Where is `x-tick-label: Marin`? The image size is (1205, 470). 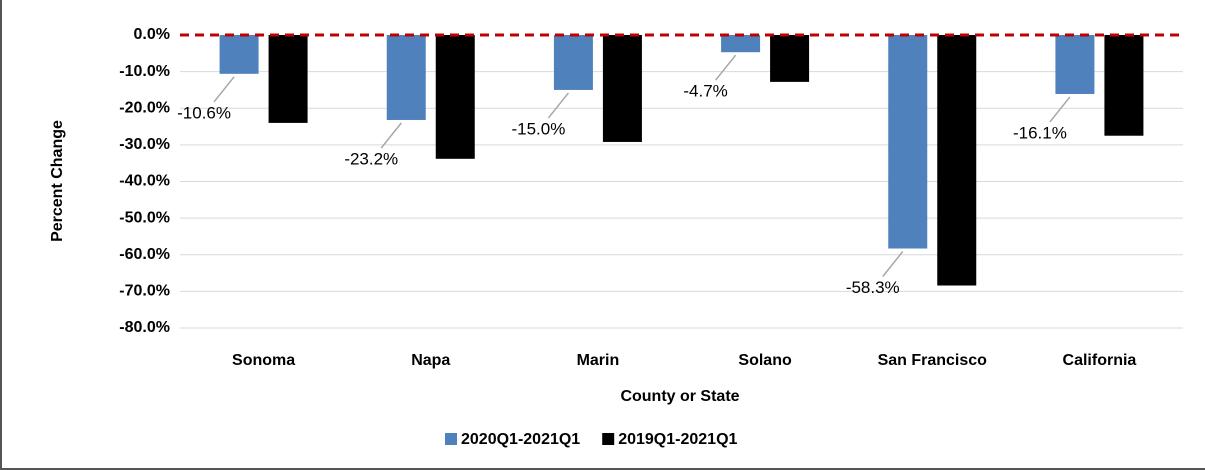
x-tick-label: Marin is located at coordinates (598, 360).